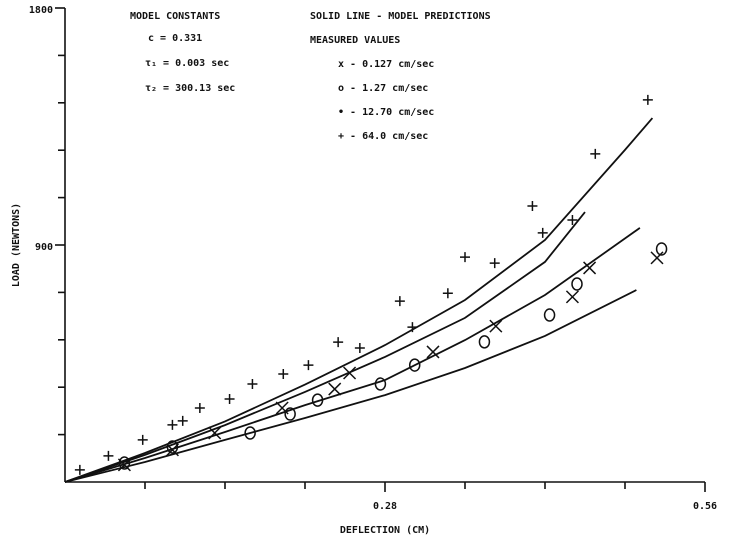 This screenshot has width=731, height=545. Describe the element at coordinates (16, 245) in the screenshot. I see `y-axis-label: LOAD (NEWTONS)` at that location.